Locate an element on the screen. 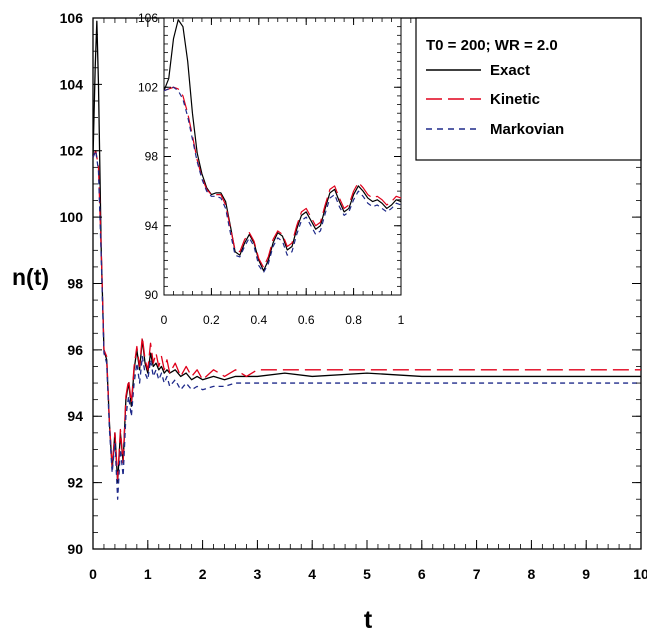  main-x-tick-label: 10 is located at coordinates (640, 574).